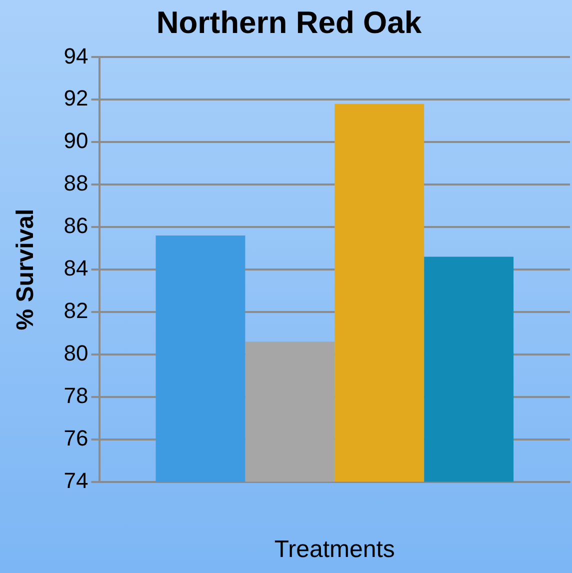  What do you see at coordinates (76, 395) in the screenshot?
I see `y-tick-label: 78` at bounding box center [76, 395].